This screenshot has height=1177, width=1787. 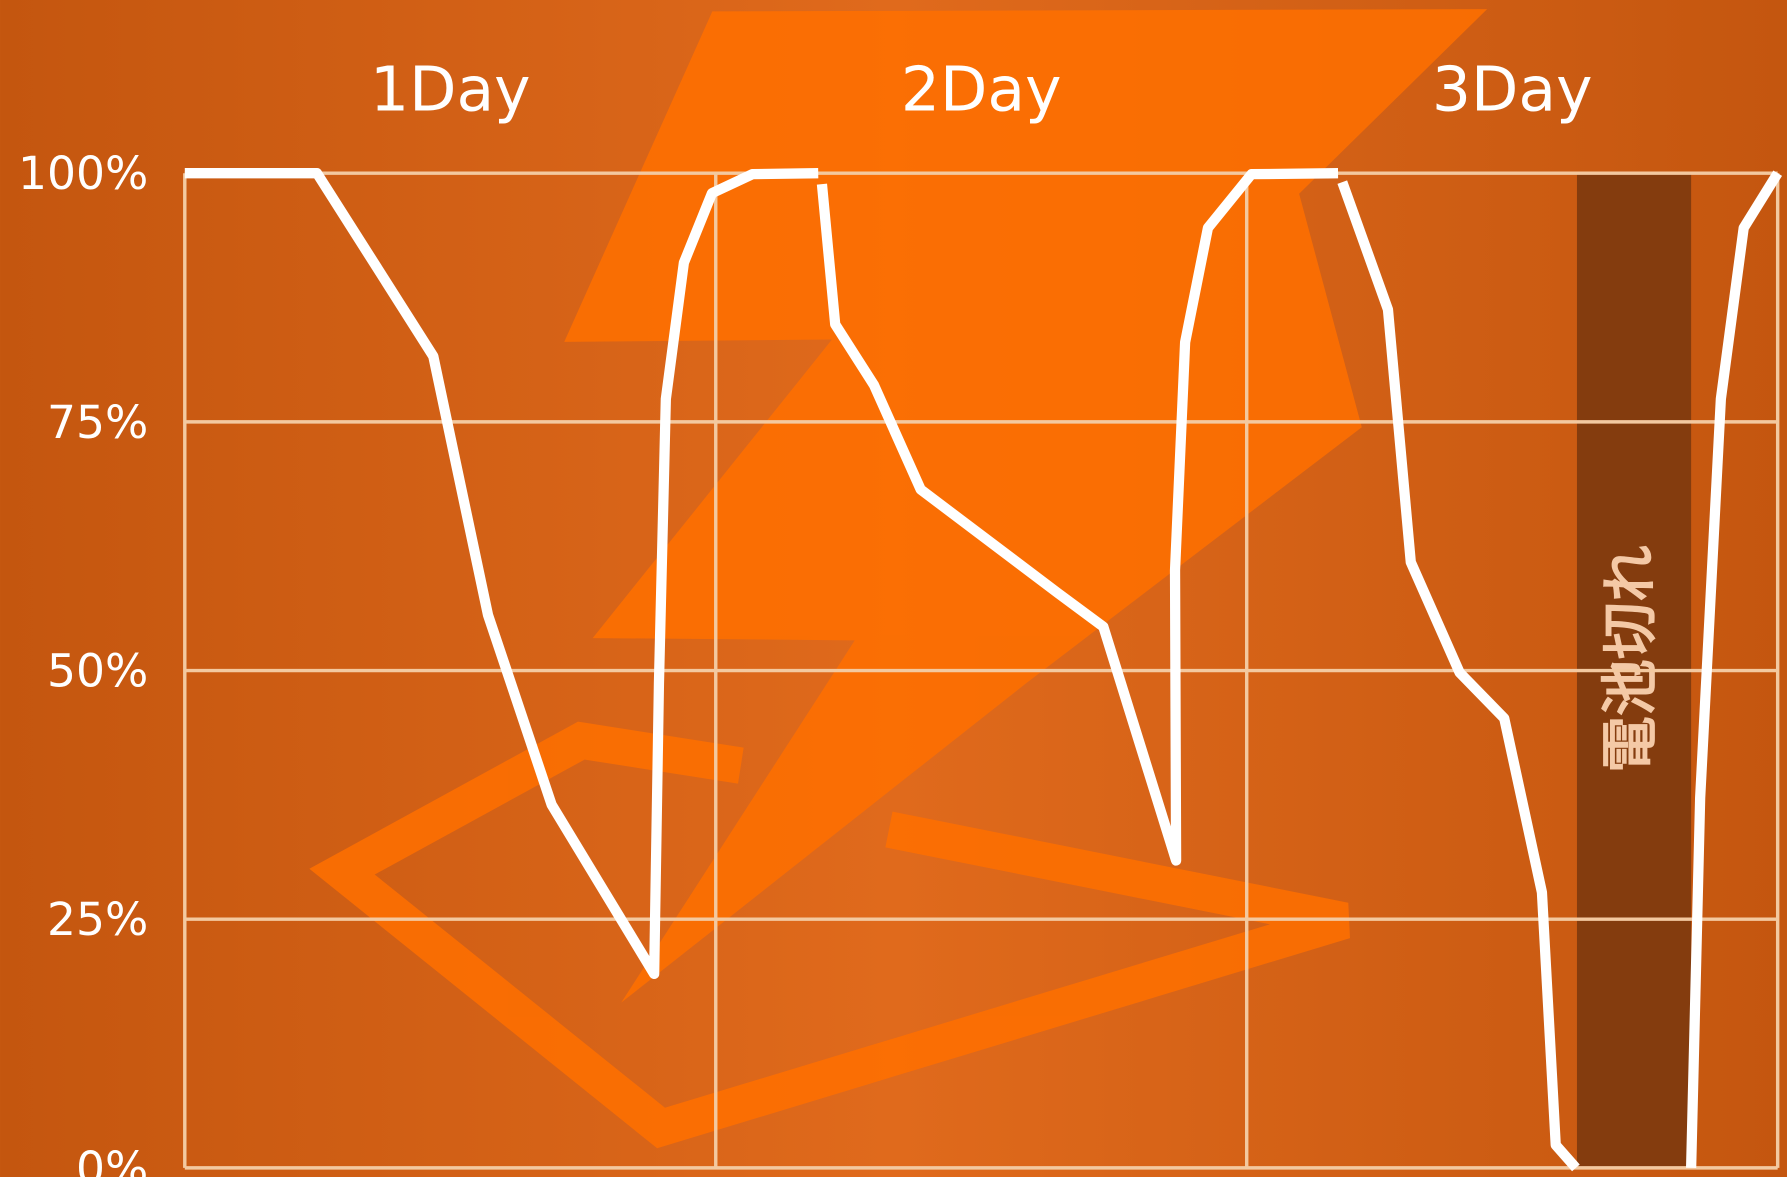 I want to click on y-tick-label: 75%, so click(x=97, y=422).